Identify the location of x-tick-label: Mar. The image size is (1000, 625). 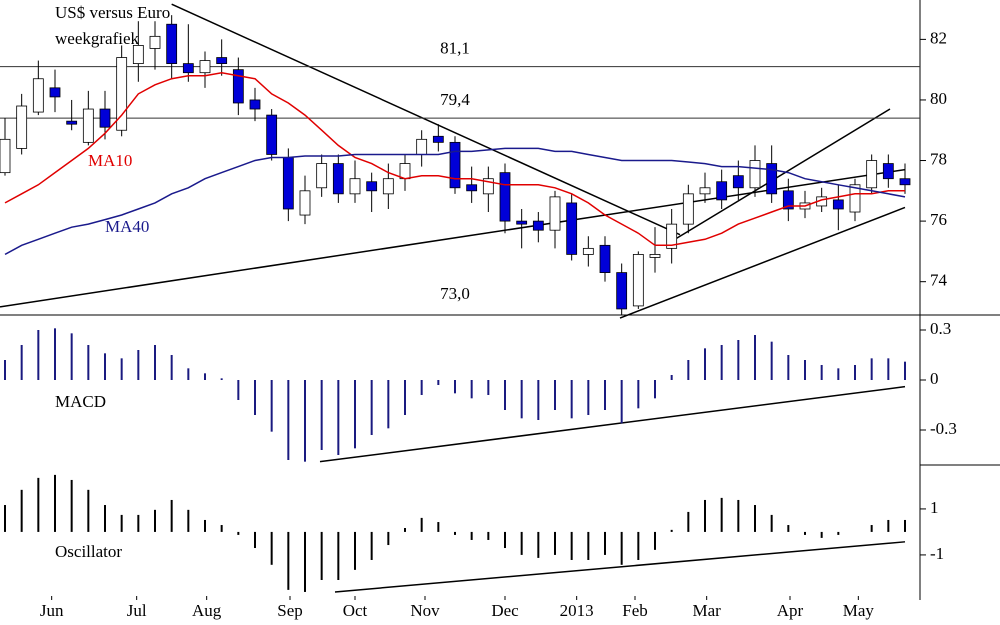
(707, 610).